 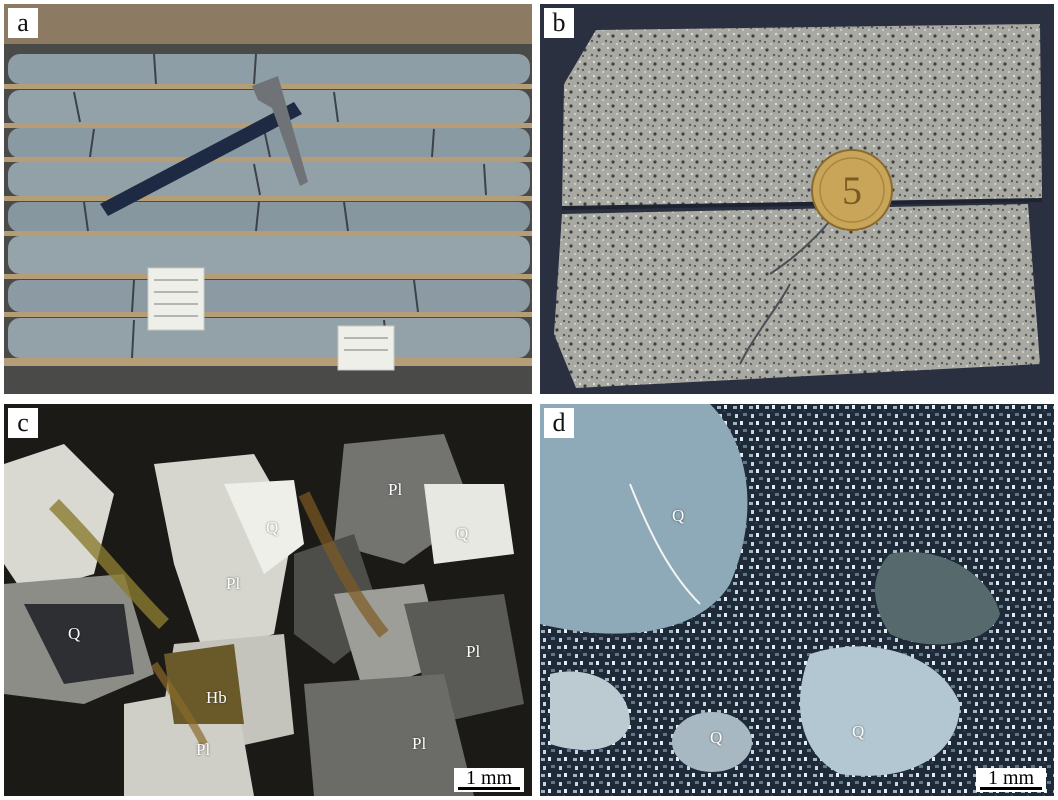 What do you see at coordinates (216, 697) in the screenshot?
I see `mineral-label-hb: Hb` at bounding box center [216, 697].